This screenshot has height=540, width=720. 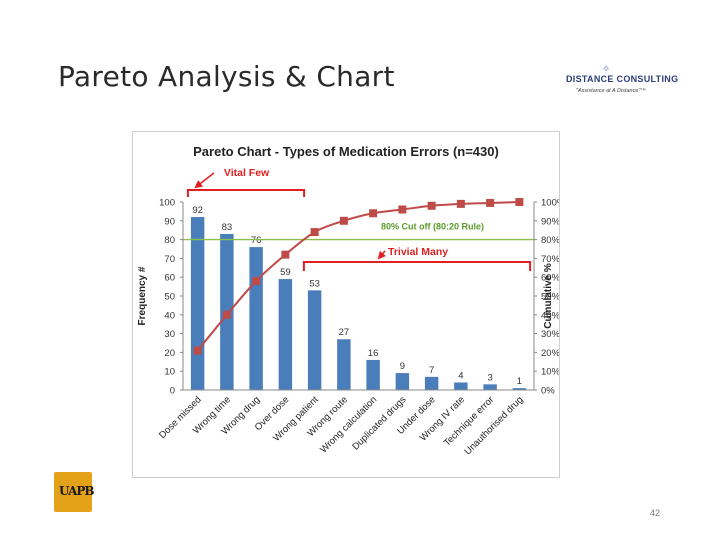 What do you see at coordinates (548, 391) in the screenshot?
I see `y2-tick-label: 0%` at bounding box center [548, 391].